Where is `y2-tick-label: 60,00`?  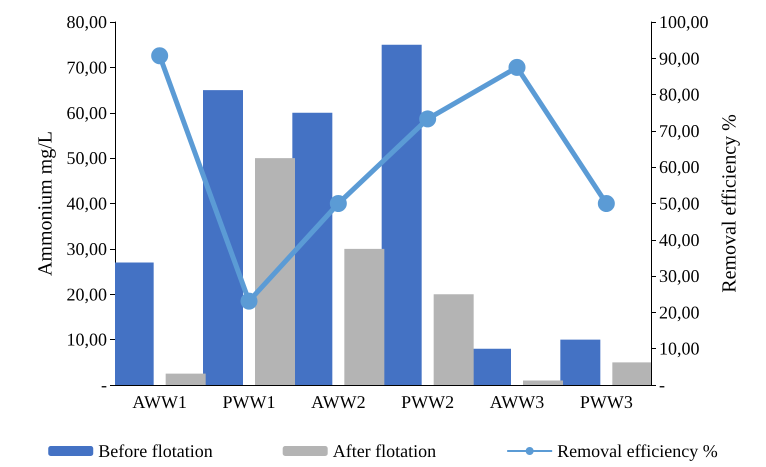
y2-tick-label: 60,00 is located at coordinates (679, 167).